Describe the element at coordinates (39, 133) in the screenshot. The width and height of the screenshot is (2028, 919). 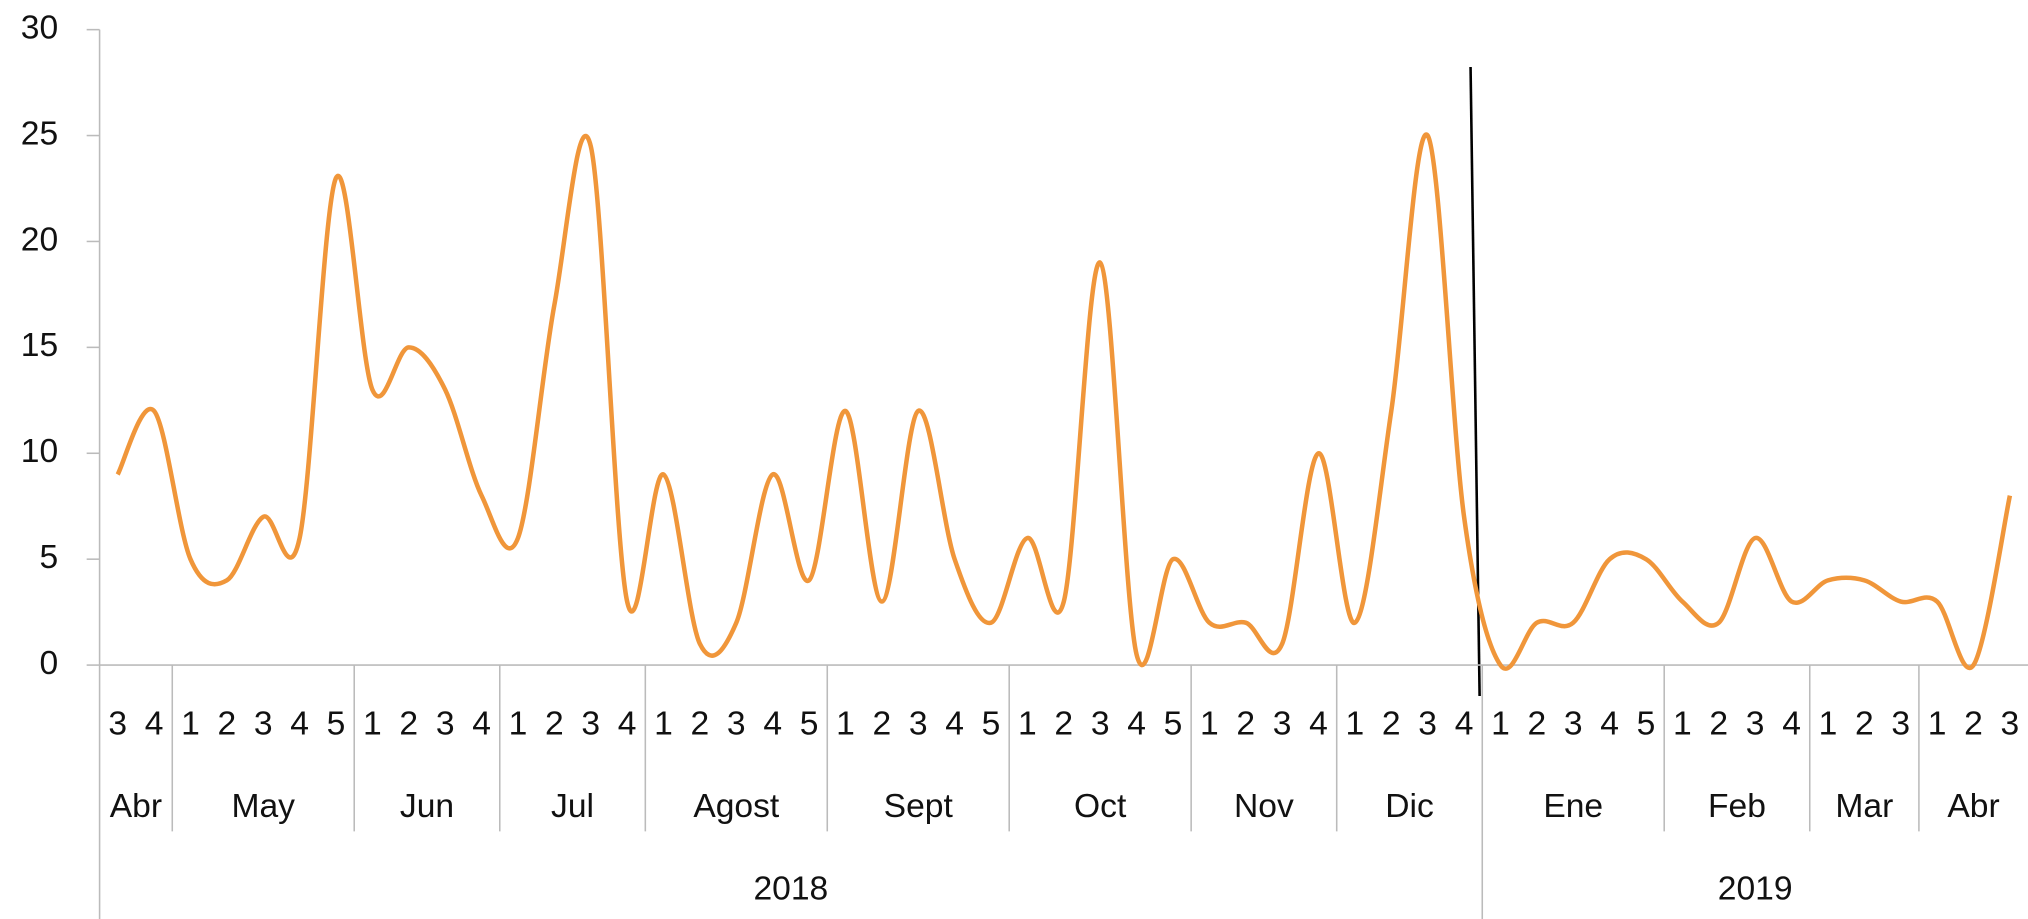
I see `y-tick-label: 25` at that location.